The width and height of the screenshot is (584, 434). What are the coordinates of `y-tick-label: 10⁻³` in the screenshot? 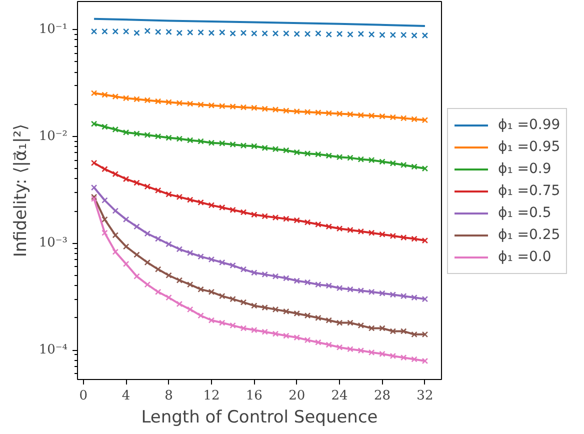 It's located at (53, 243).